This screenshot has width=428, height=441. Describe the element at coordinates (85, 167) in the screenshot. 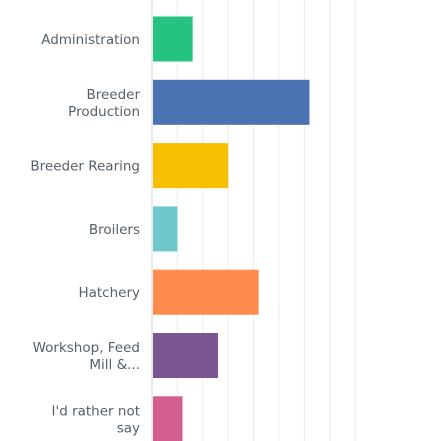

I see `category-label-2: Breeder Rearing` at that location.